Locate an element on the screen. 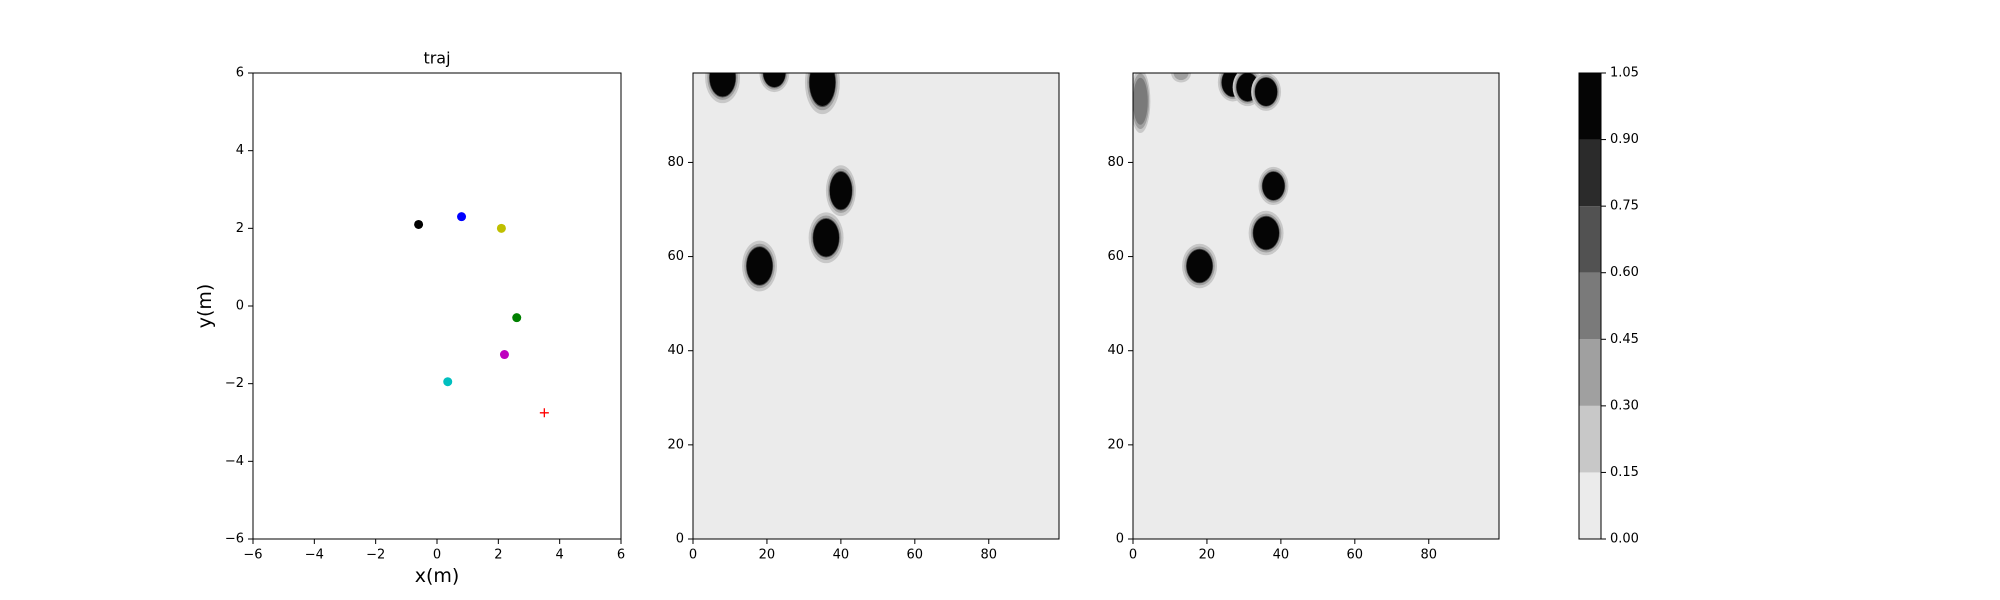 The width and height of the screenshot is (2000, 600). colorbar-tick-label: 0.00 is located at coordinates (1624, 539).